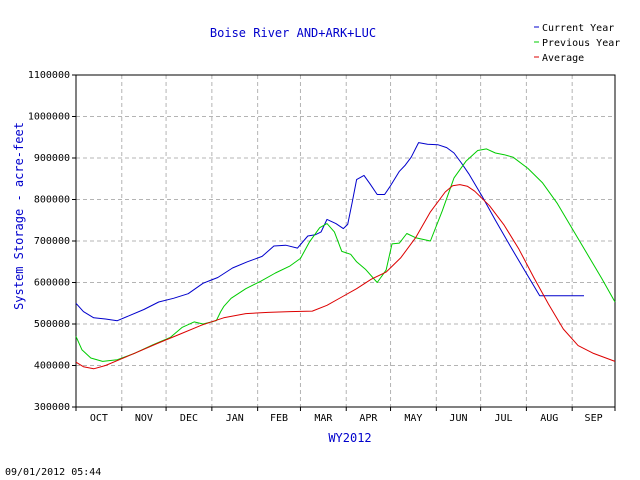  What do you see at coordinates (189, 418) in the screenshot?
I see `x-tick-label: DEC` at bounding box center [189, 418].